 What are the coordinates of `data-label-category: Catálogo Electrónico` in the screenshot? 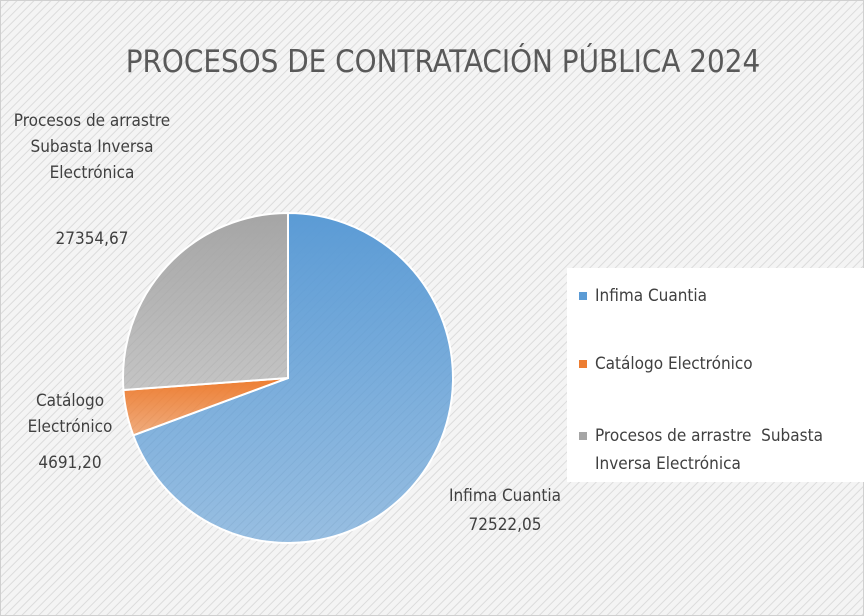 It's located at (70, 414).